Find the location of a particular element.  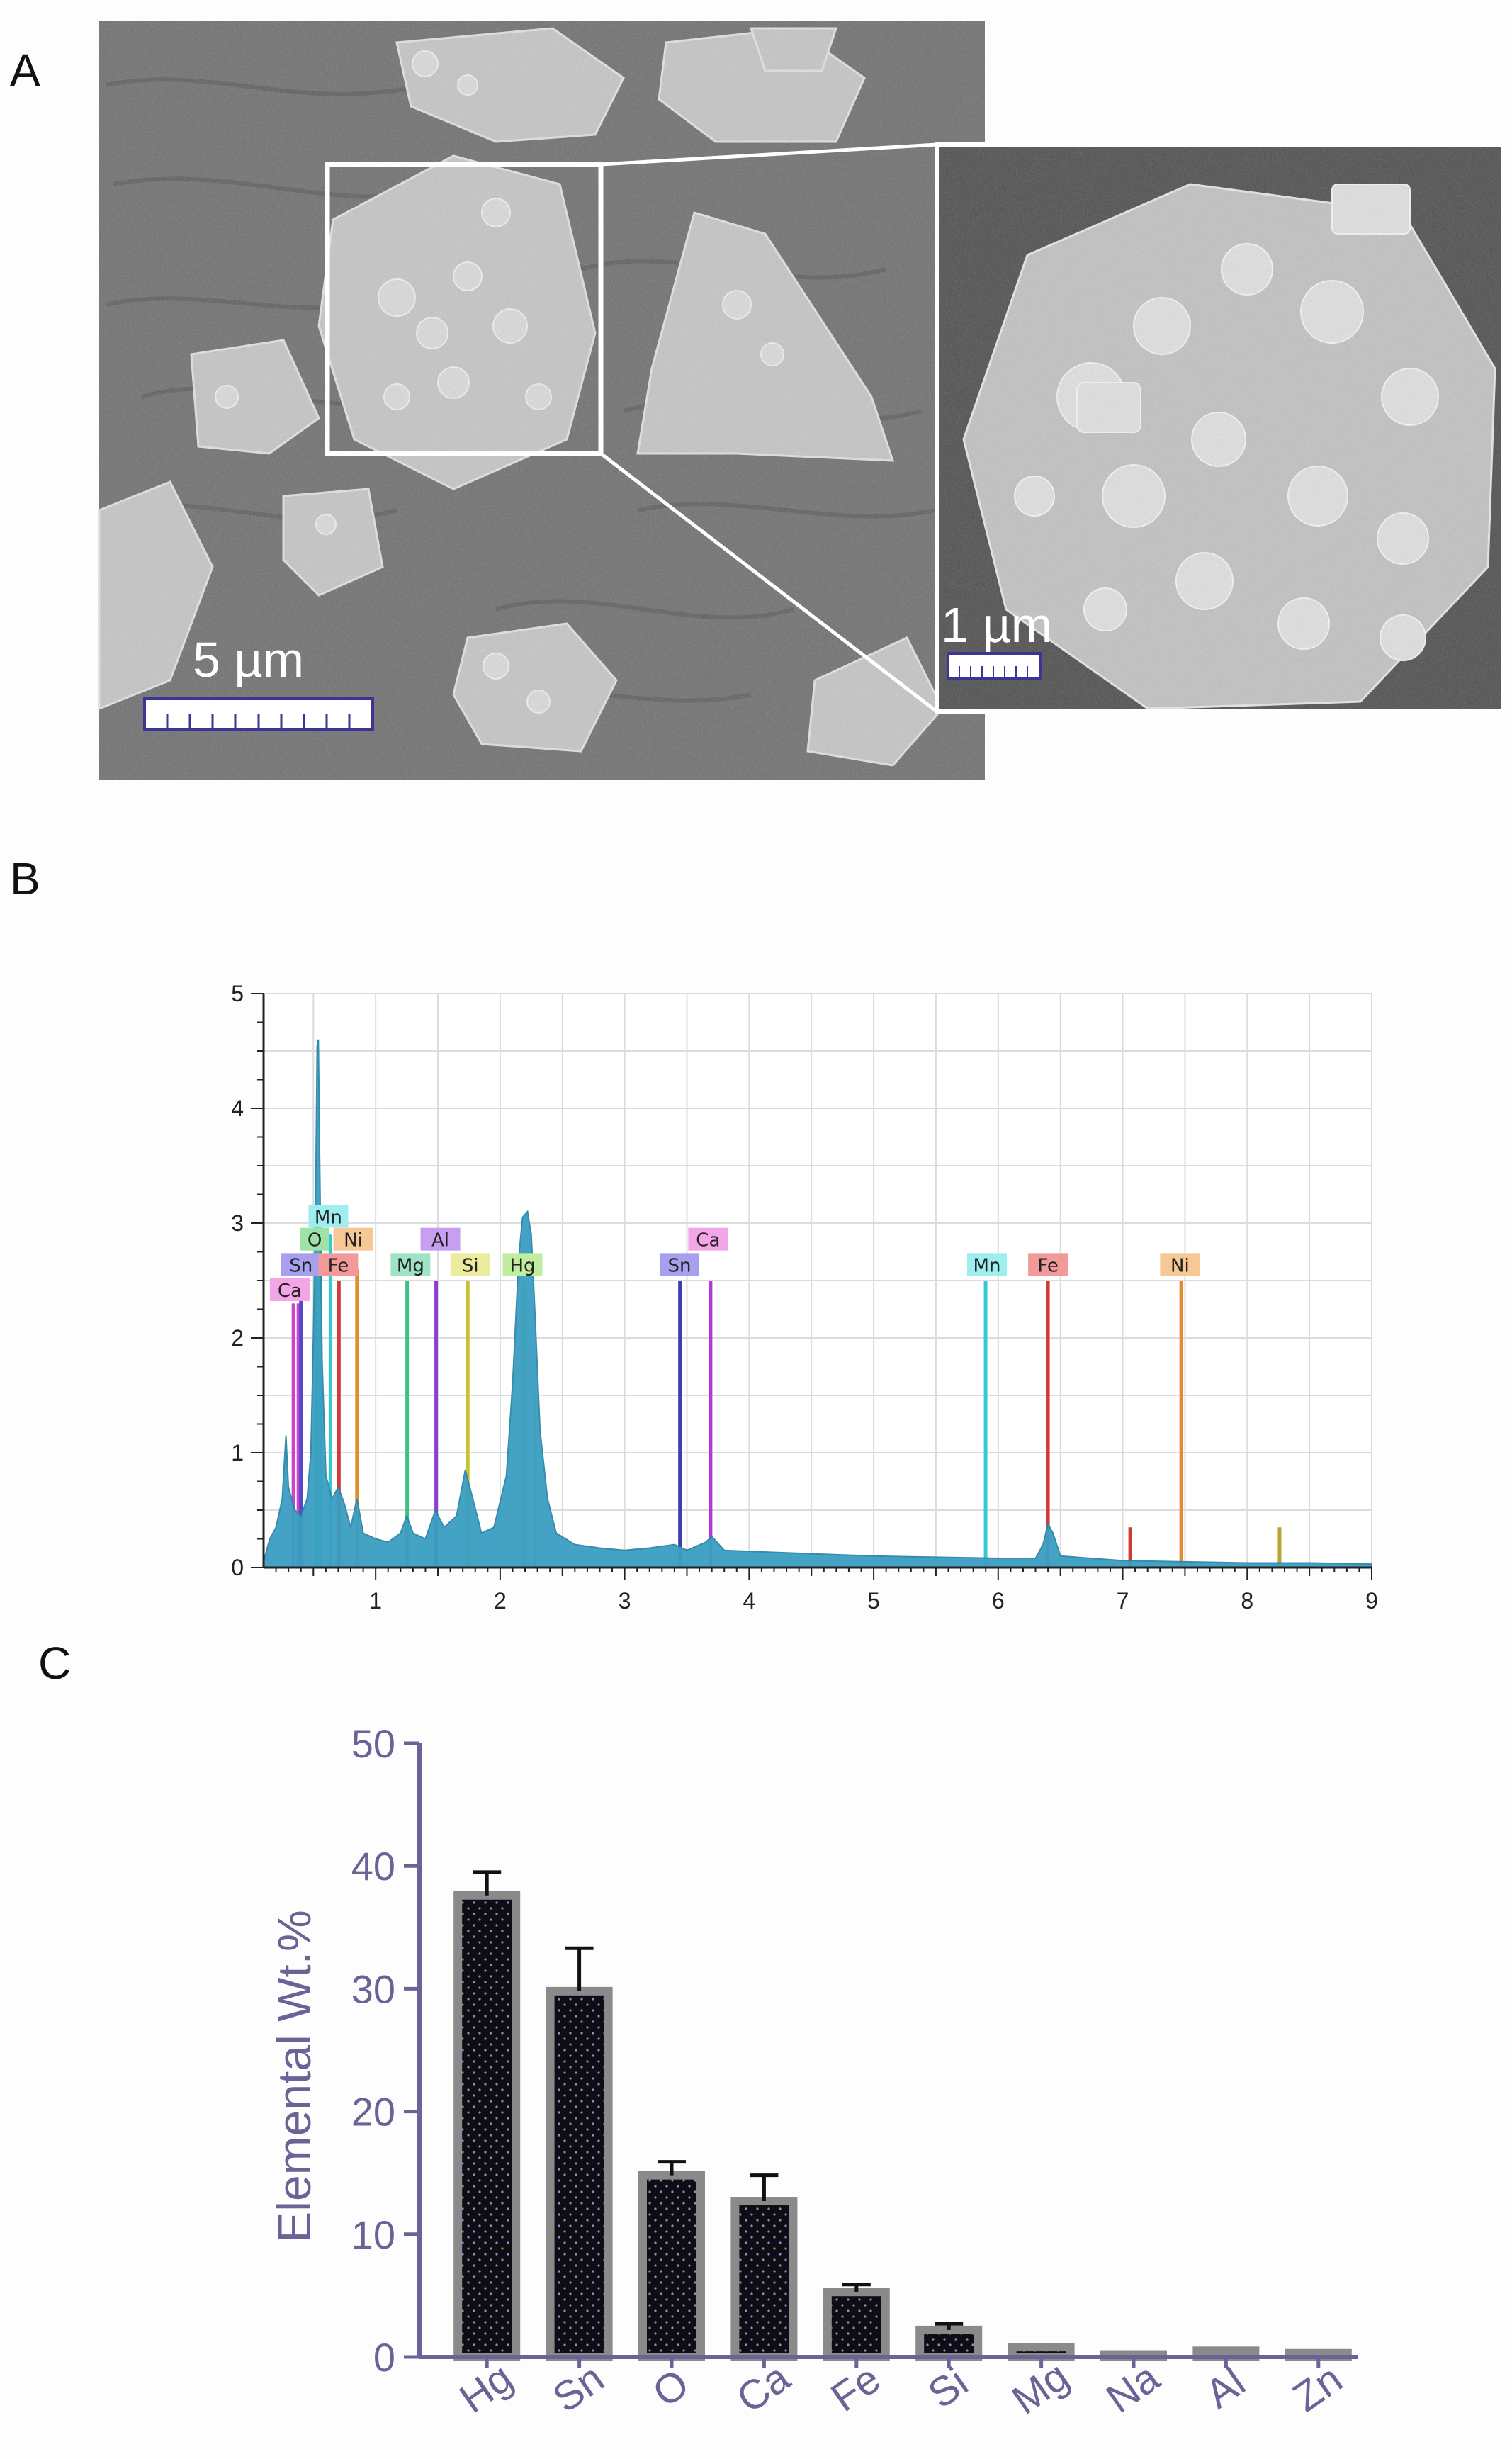

spectrum-y-tick-label: 2 is located at coordinates (237, 1338).